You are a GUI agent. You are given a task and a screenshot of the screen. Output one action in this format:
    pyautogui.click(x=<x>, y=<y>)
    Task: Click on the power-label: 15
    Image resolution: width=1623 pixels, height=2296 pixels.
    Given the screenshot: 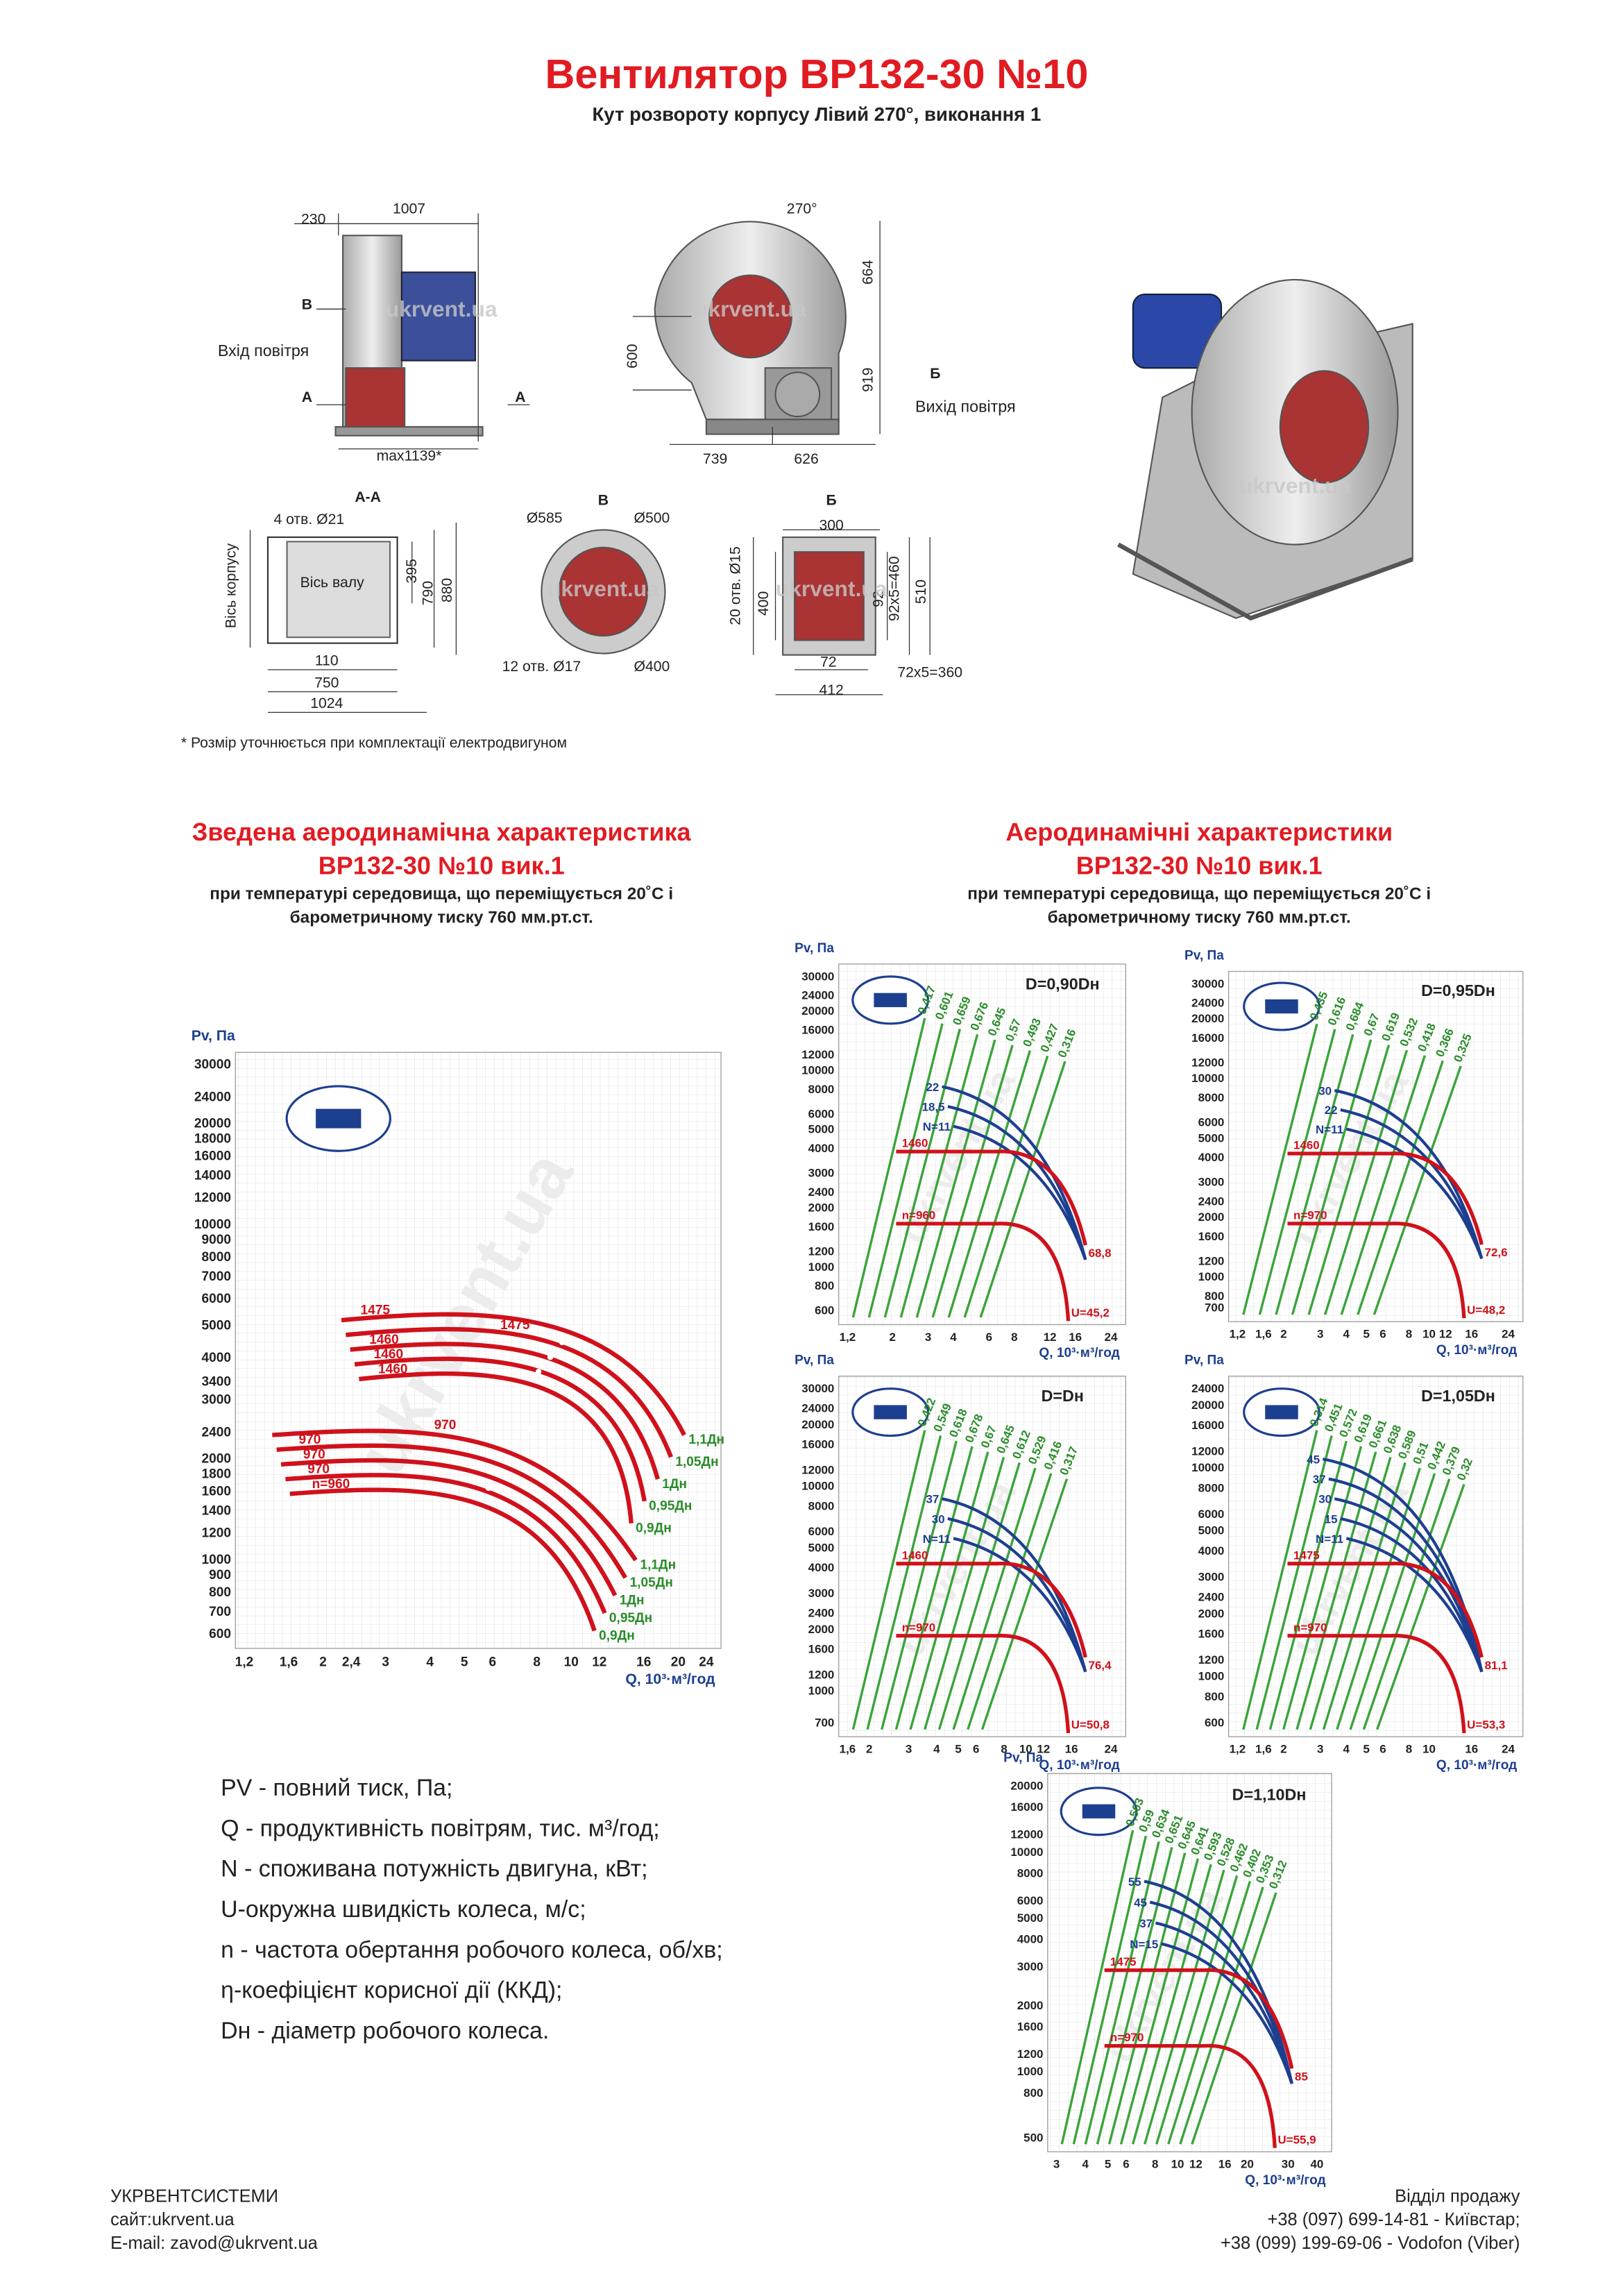 What is the action you would take?
    pyautogui.click(x=1331, y=1519)
    